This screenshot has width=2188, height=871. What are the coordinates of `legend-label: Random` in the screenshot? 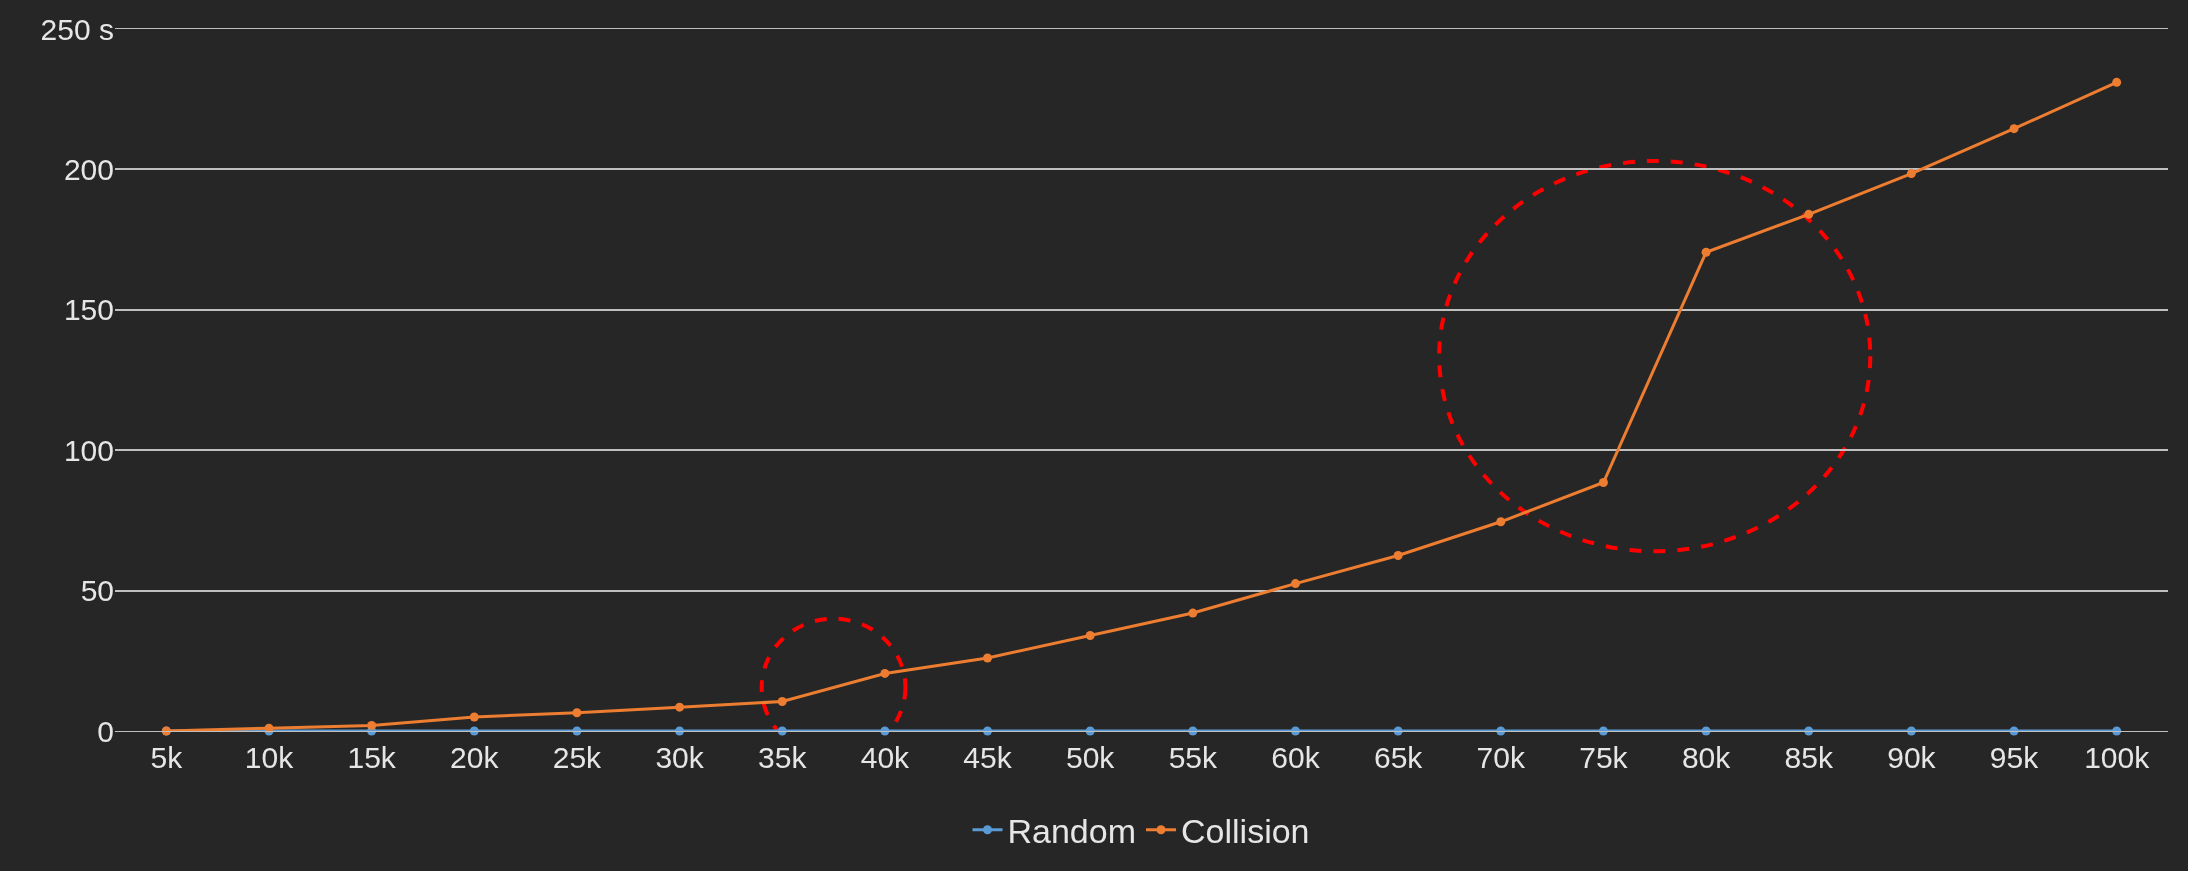 It's located at (1072, 831).